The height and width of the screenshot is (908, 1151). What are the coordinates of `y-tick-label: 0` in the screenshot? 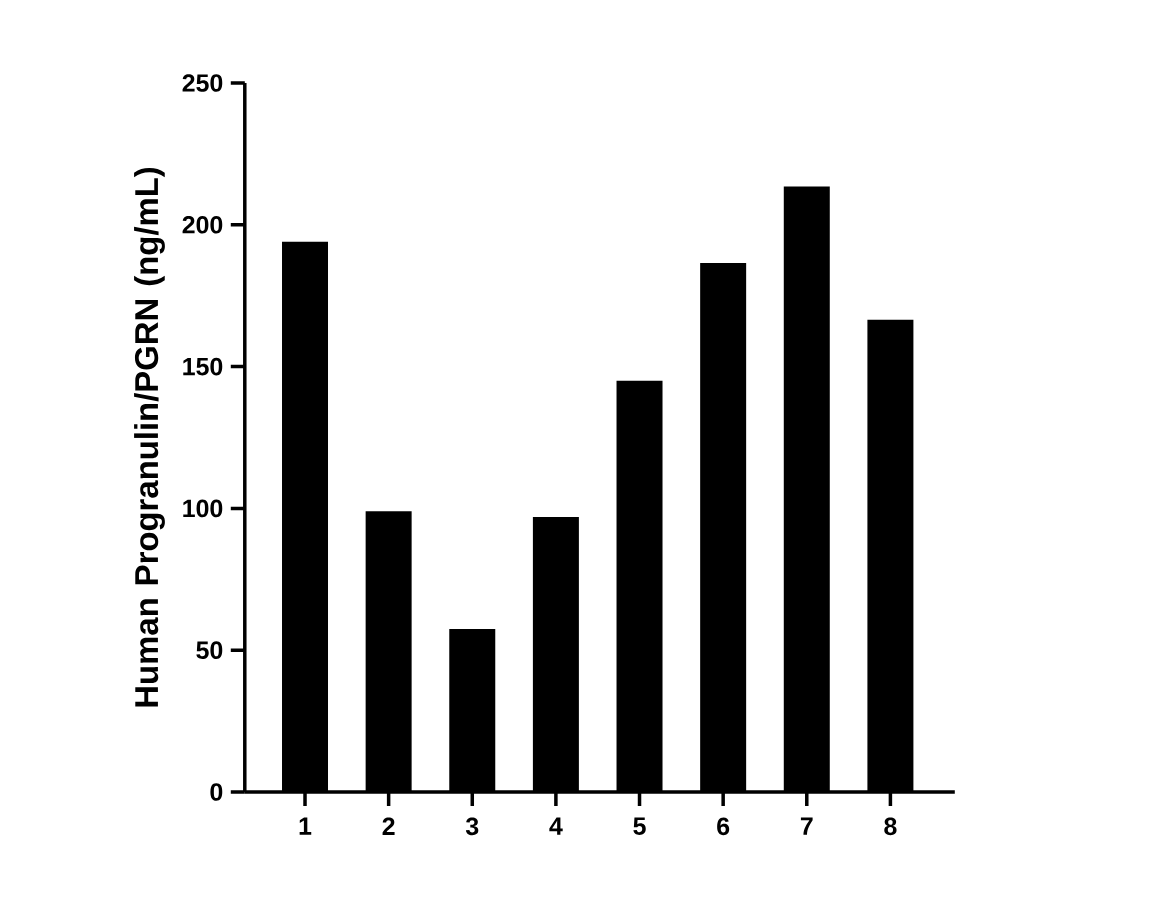 It's located at (216, 792).